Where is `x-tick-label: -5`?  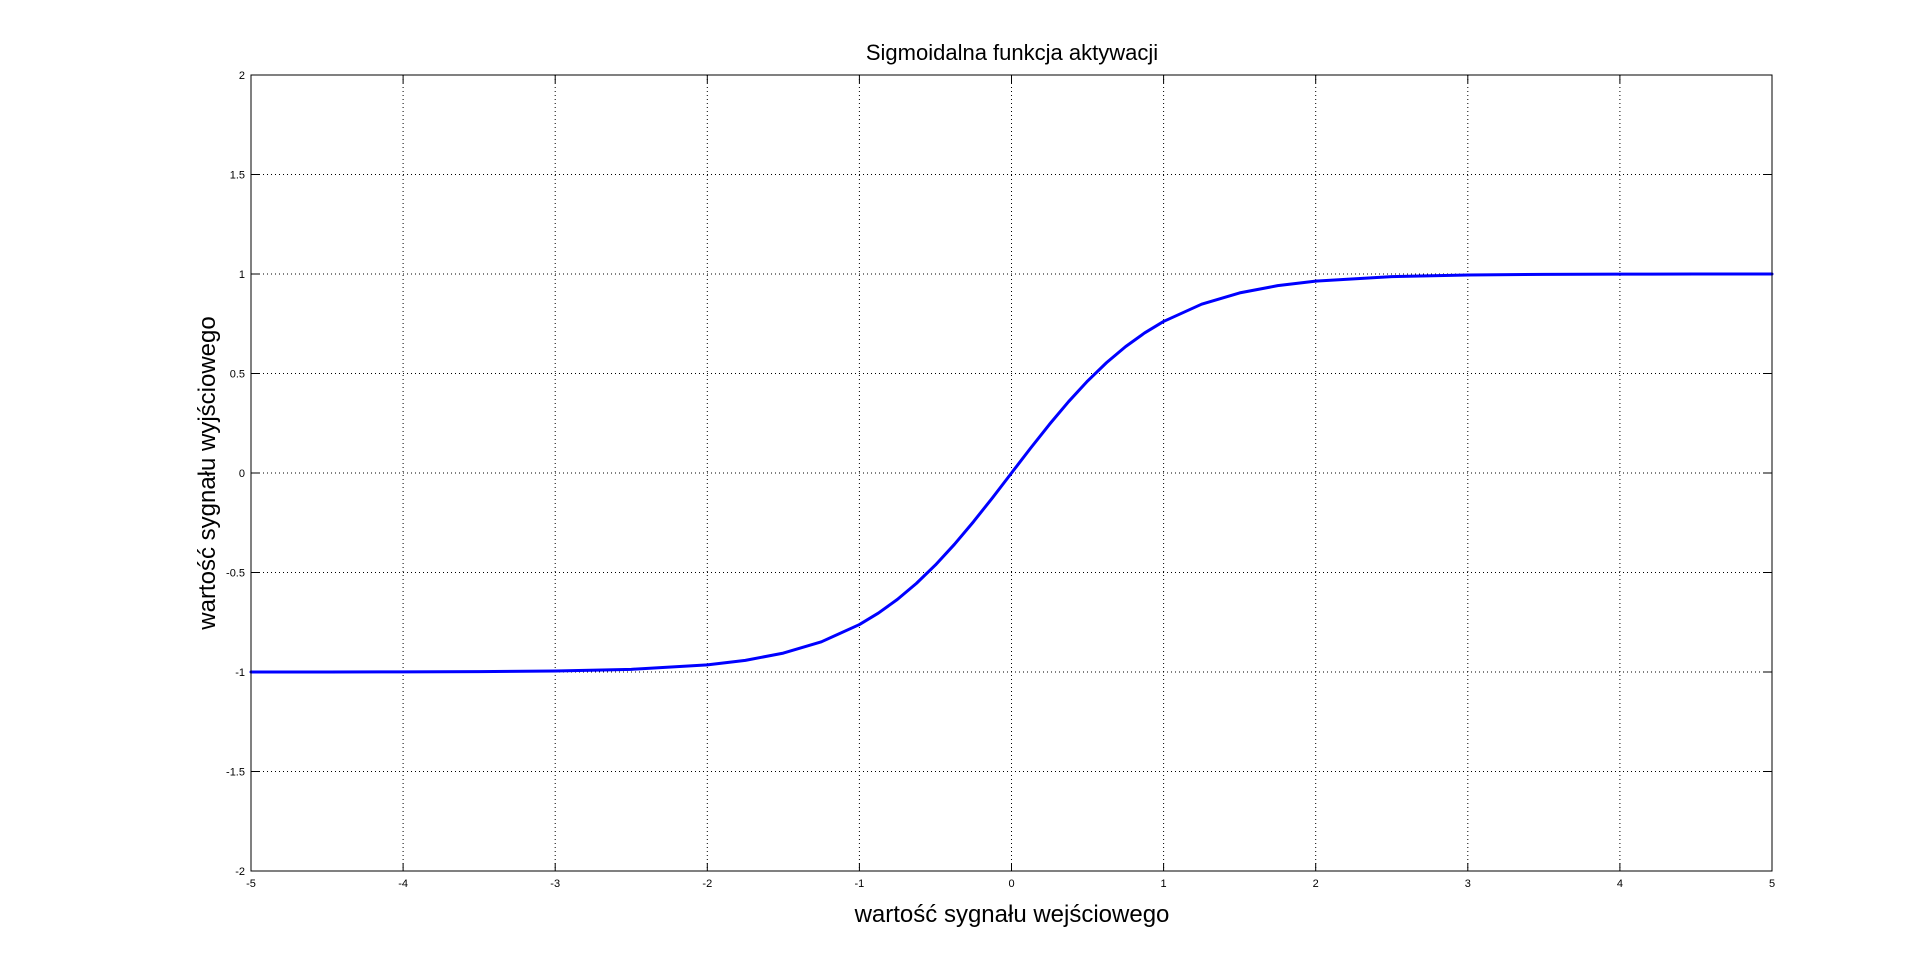 x-tick-label: -5 is located at coordinates (251, 884).